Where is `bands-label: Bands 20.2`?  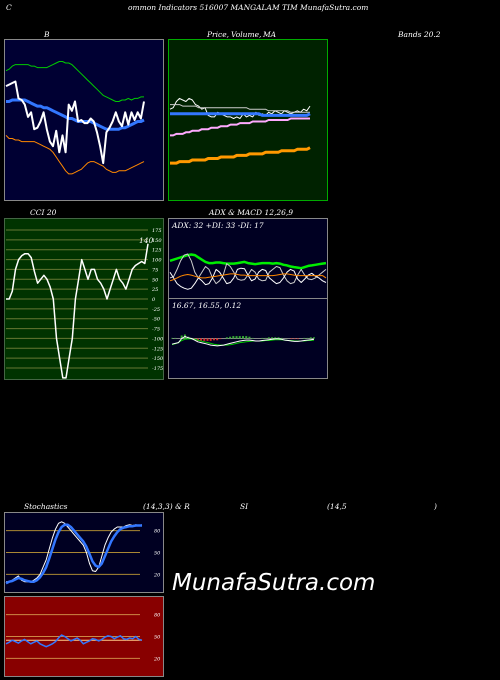
bands-label: Bands 20.2 is located at coordinates (419, 34).